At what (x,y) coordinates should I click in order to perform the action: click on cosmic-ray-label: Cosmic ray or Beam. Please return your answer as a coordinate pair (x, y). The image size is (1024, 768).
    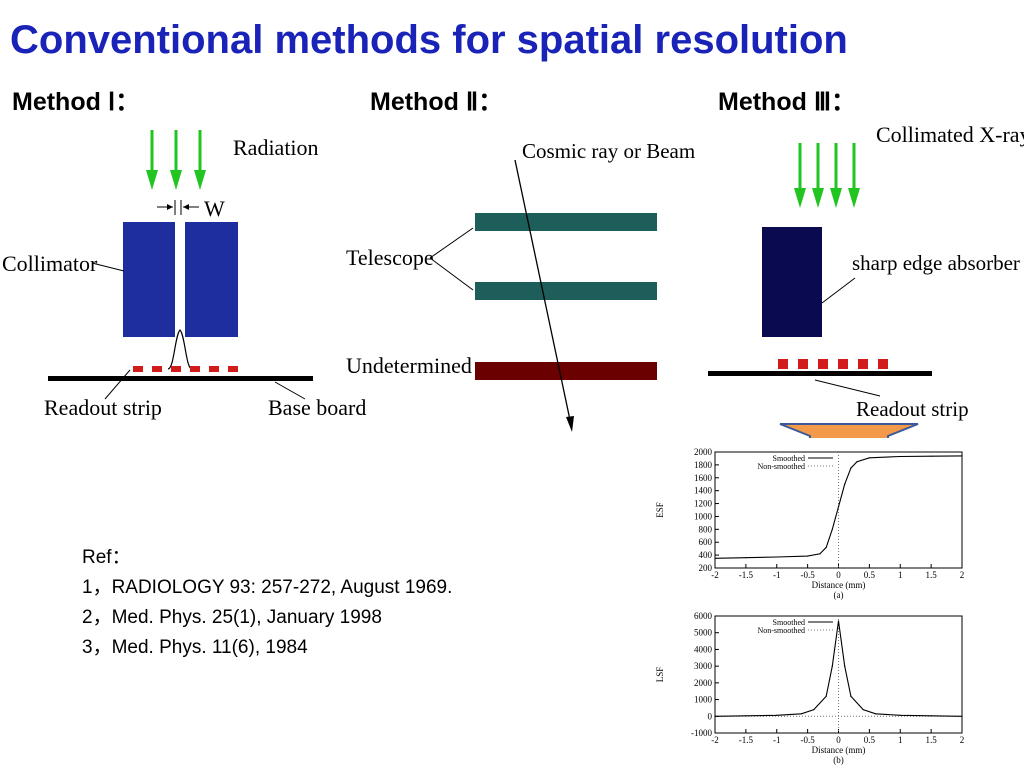
    Looking at the image, I should click on (608, 151).